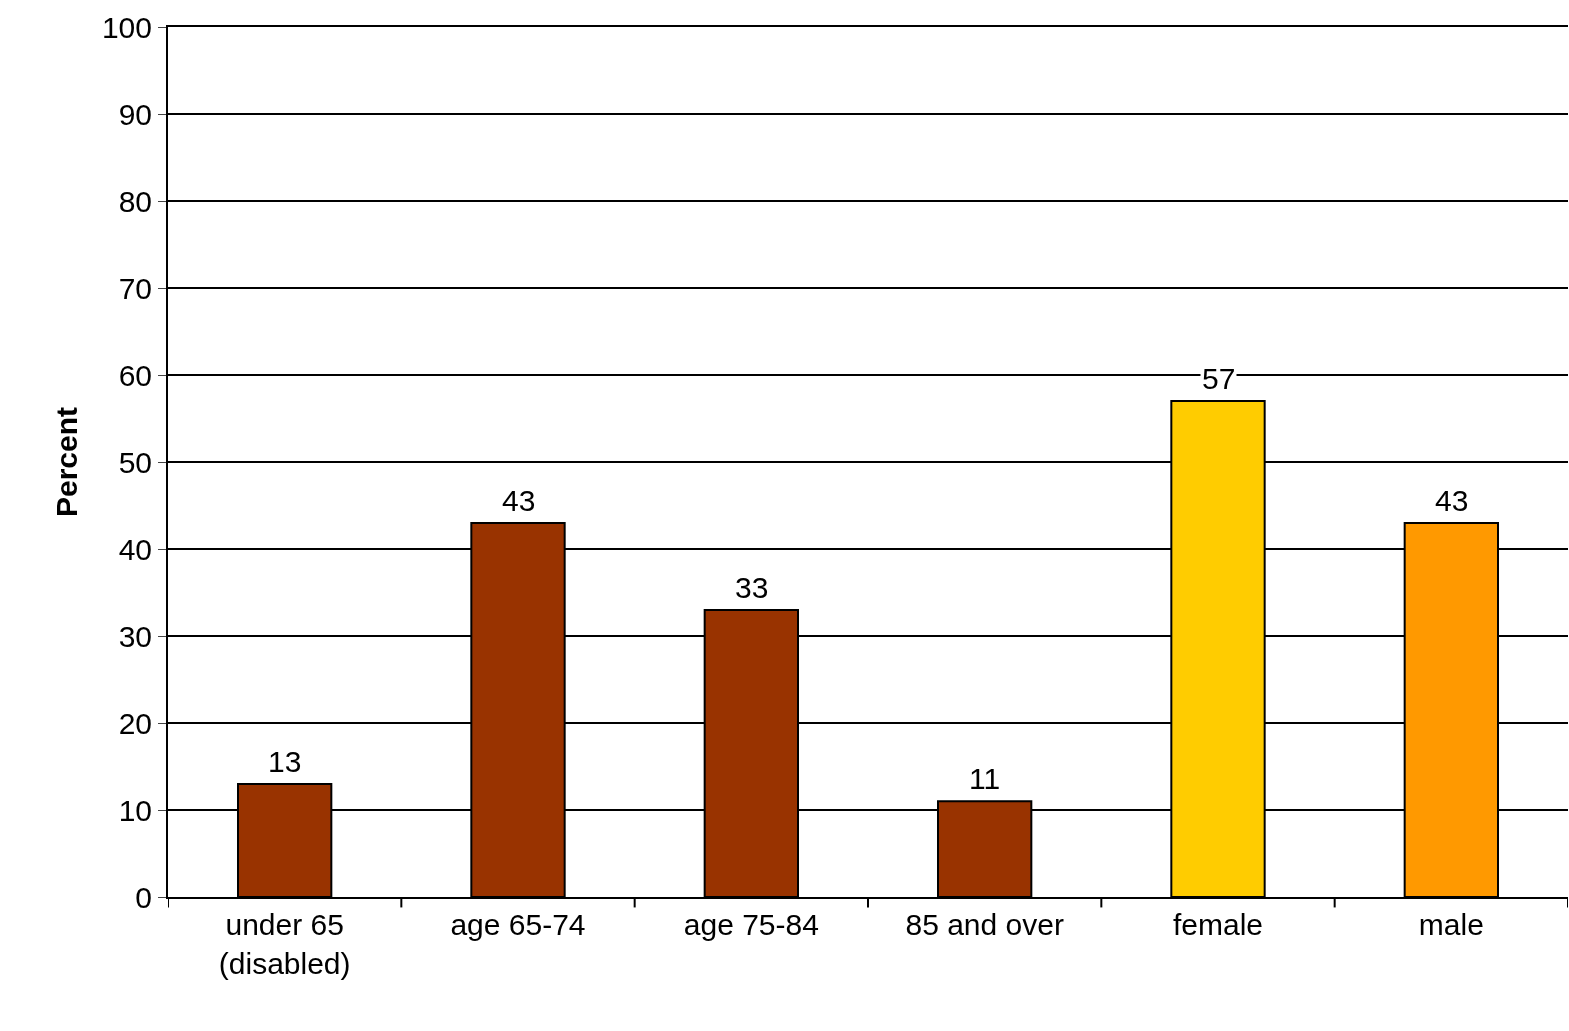  I want to click on x-tick-label: male, so click(1451, 924).